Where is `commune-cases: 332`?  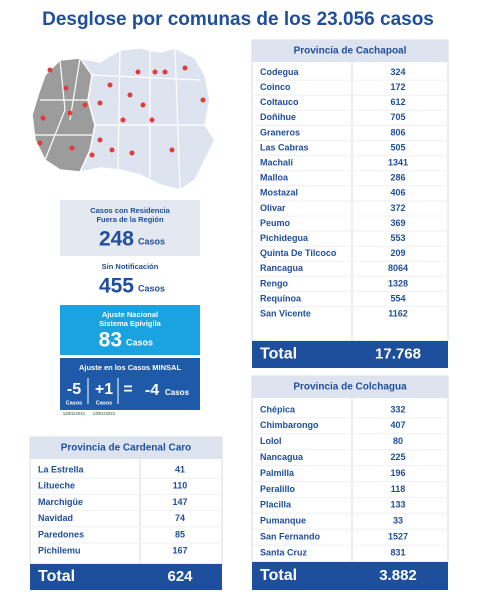 commune-cases: 332 is located at coordinates (397, 409).